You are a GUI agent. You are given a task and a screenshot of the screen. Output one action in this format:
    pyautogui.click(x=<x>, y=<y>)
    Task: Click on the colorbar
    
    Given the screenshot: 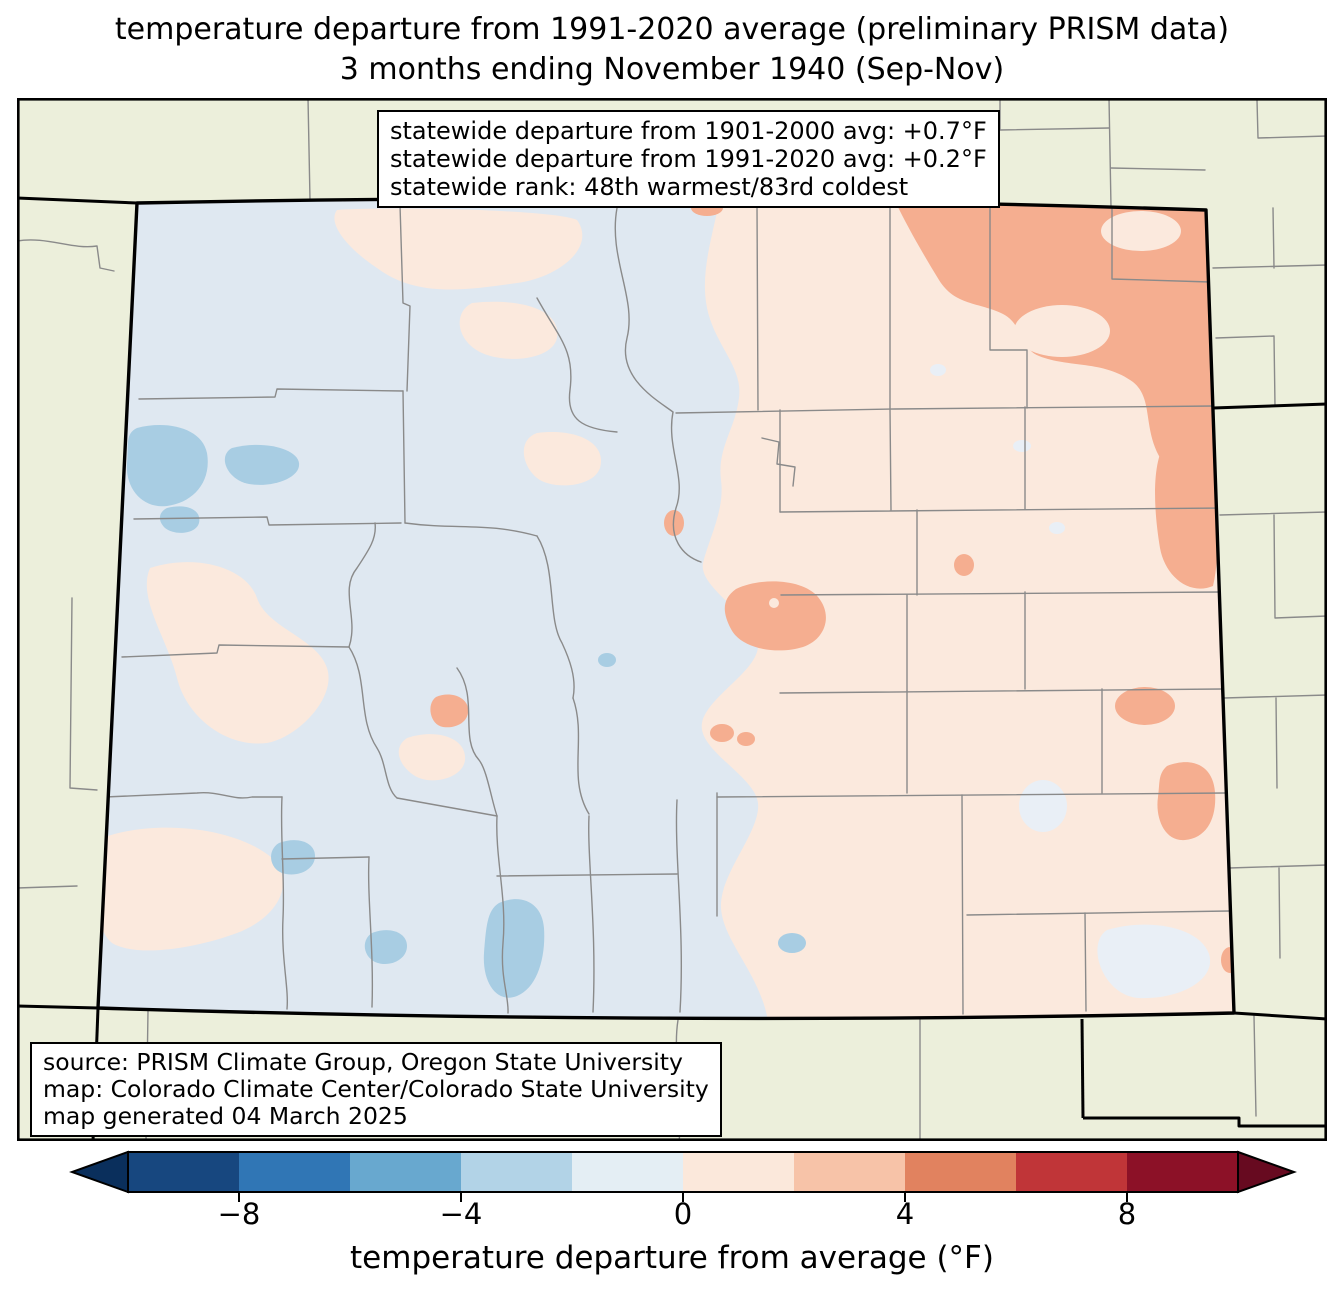 What is the action you would take?
    pyautogui.click(x=683, y=1176)
    